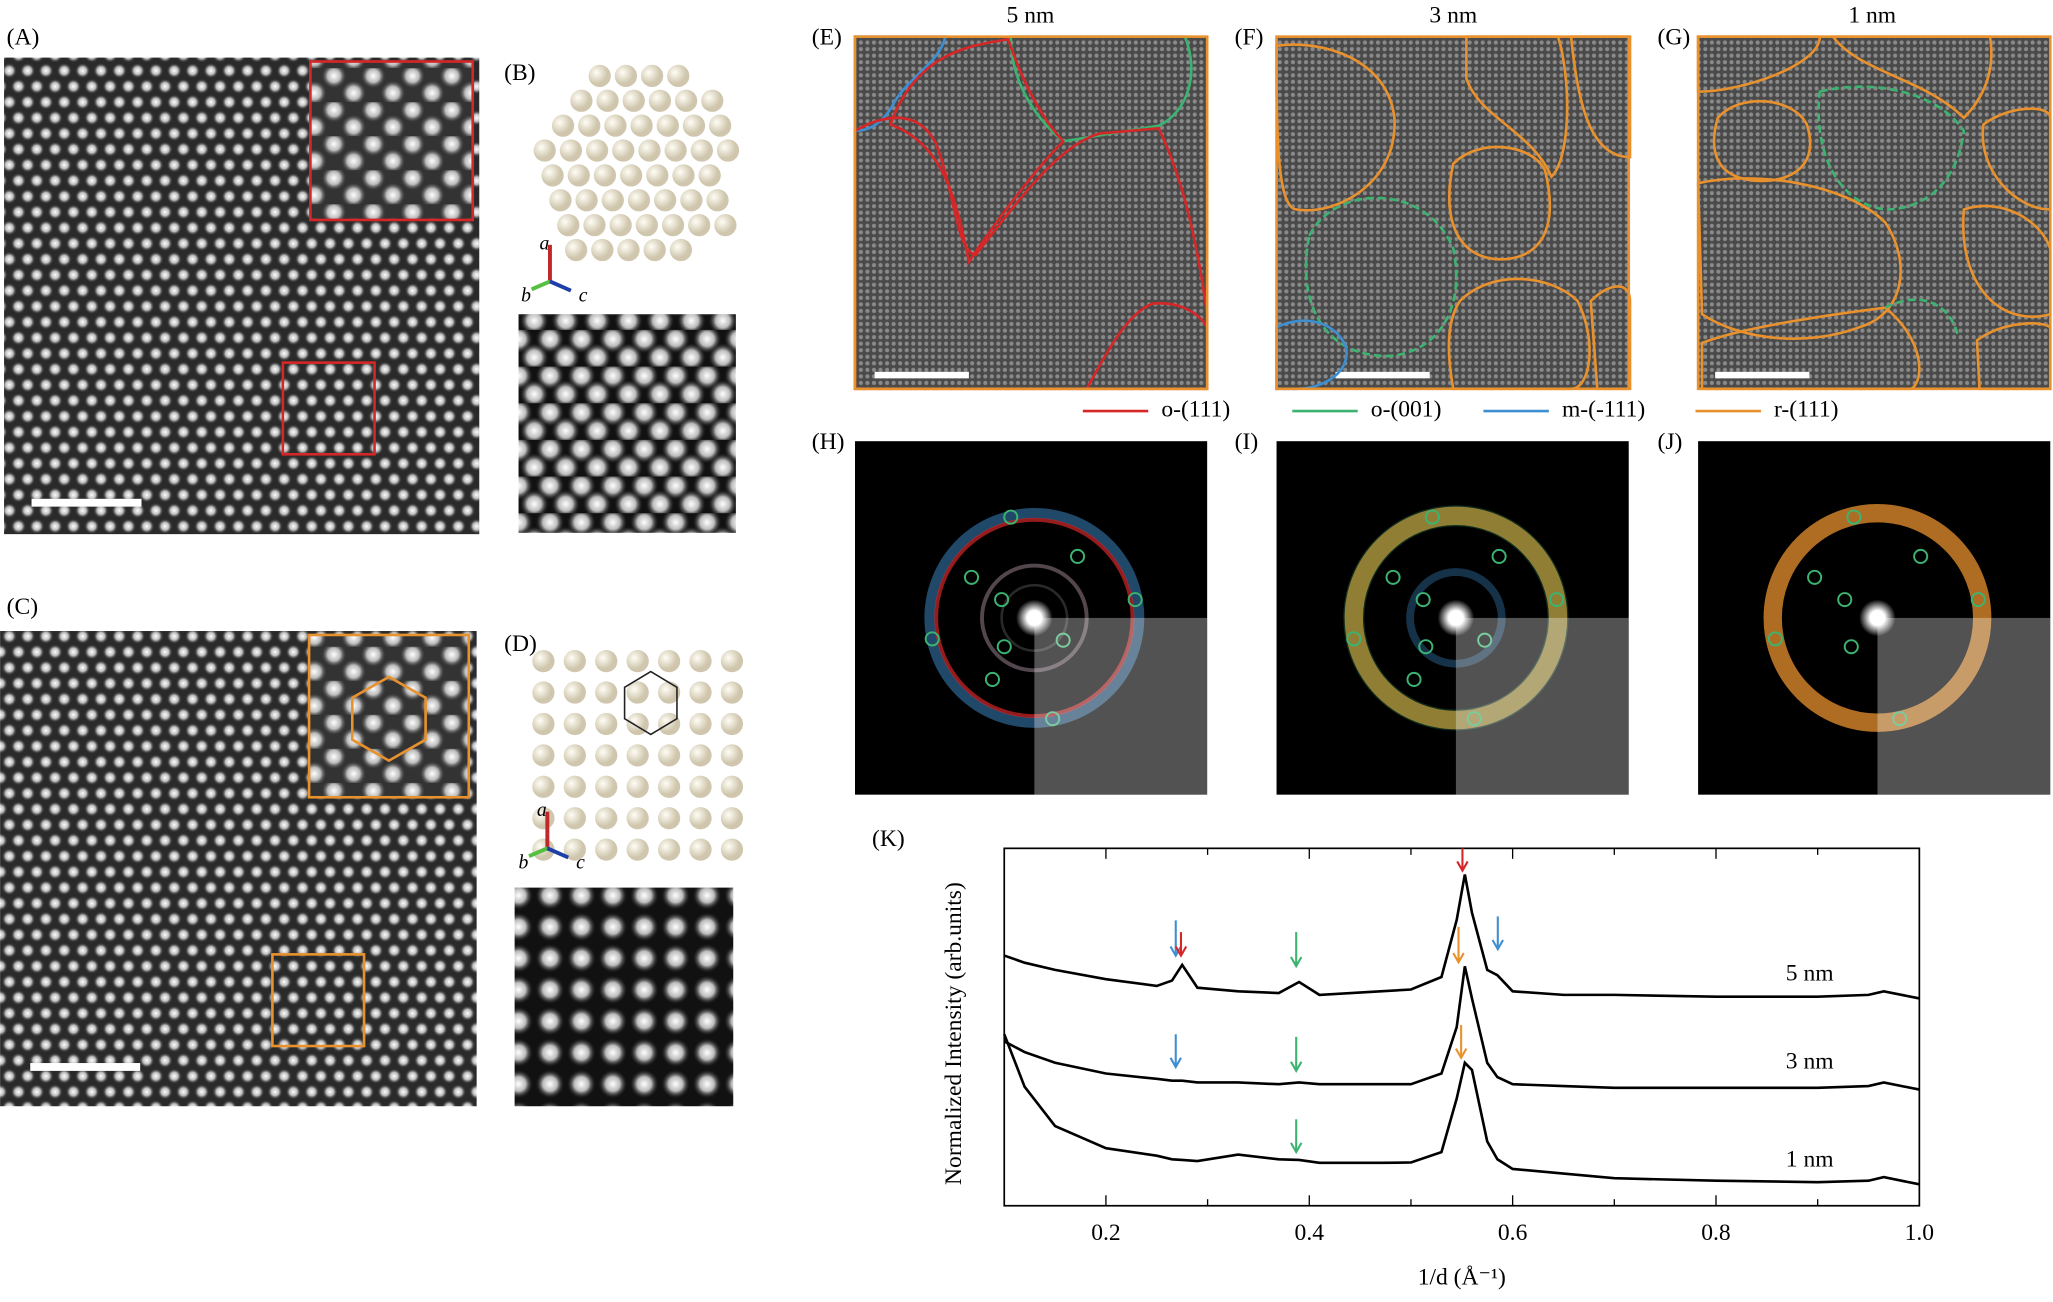 The height and width of the screenshot is (1302, 2053). I want to click on x-tick-label: 1.0, so click(1919, 1233).